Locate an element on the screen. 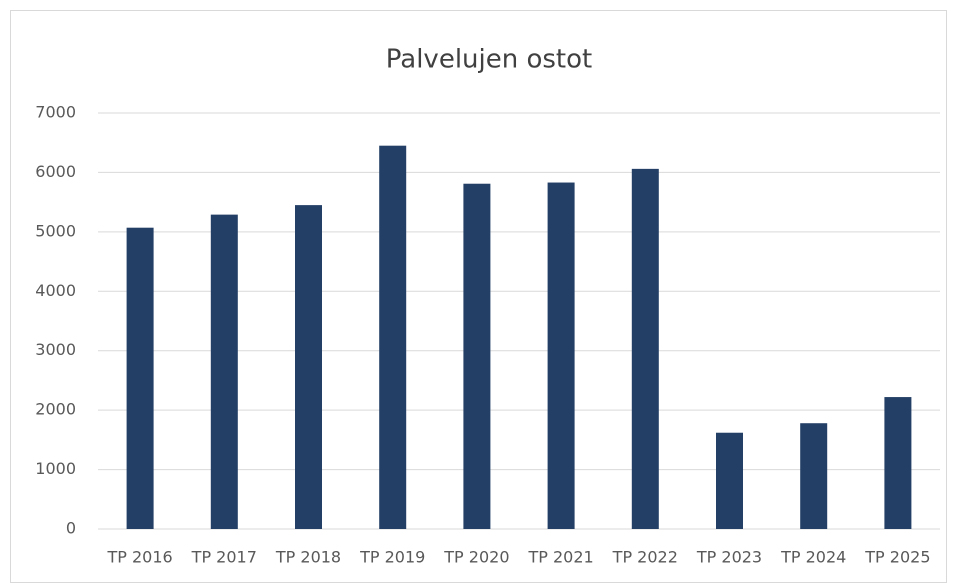 The image size is (958, 583). y-tick-label: 3000 is located at coordinates (55, 349).